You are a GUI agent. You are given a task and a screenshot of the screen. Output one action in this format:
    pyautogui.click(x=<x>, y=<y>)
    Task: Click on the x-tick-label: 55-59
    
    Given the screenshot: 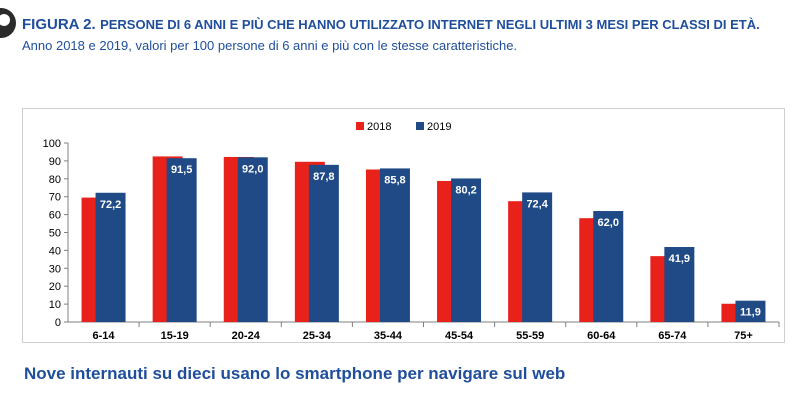 What is the action you would take?
    pyautogui.click(x=530, y=336)
    